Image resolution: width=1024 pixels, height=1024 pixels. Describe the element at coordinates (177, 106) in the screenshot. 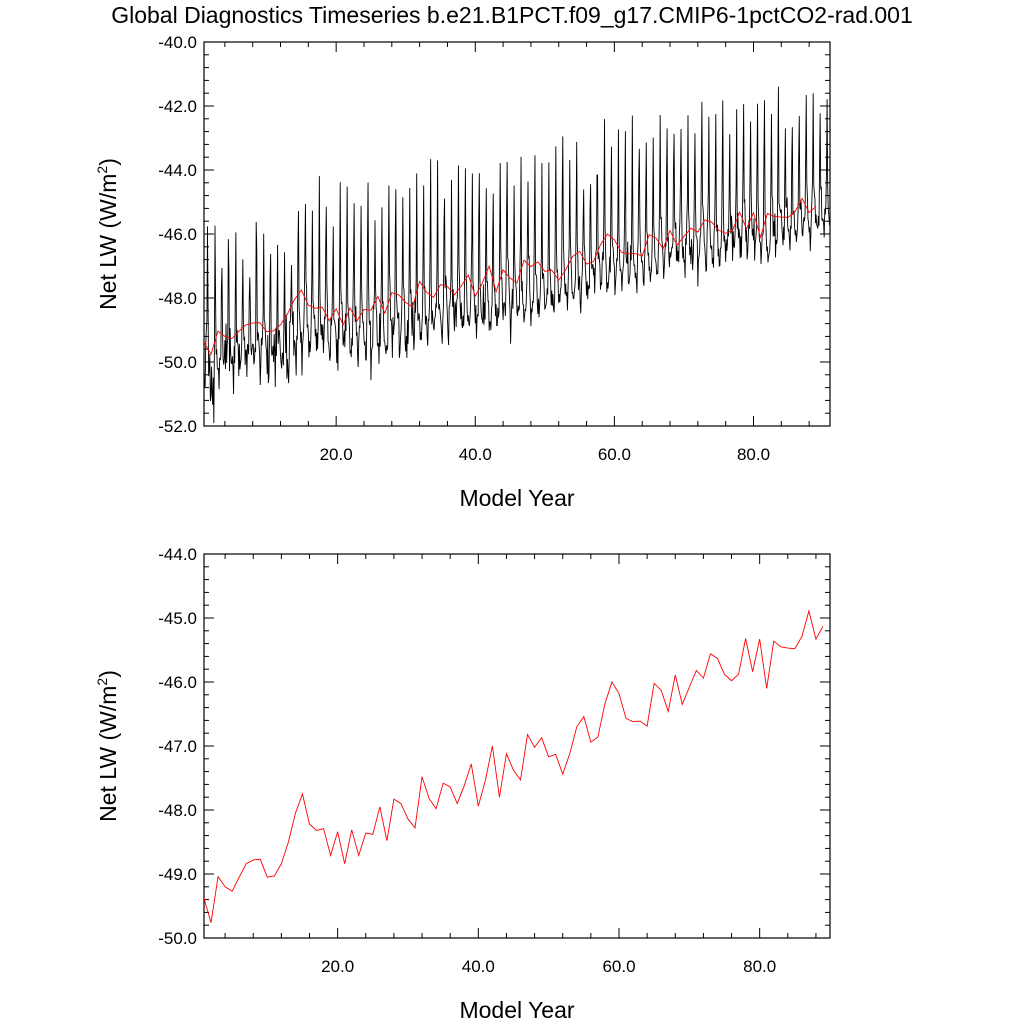

I see `y-tick-label: -42.0` at that location.